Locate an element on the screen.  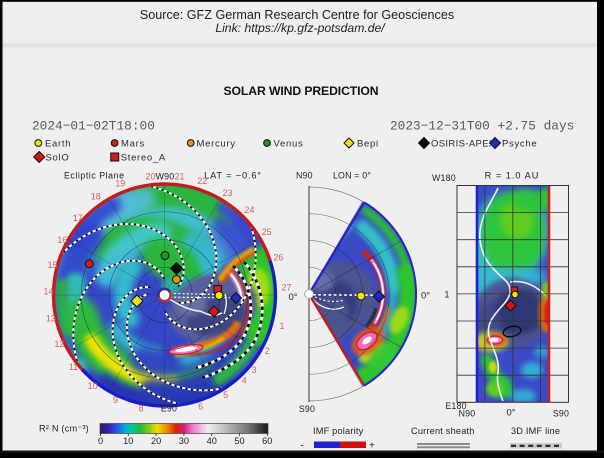
svg-text: Earth is located at coordinates (58, 144).